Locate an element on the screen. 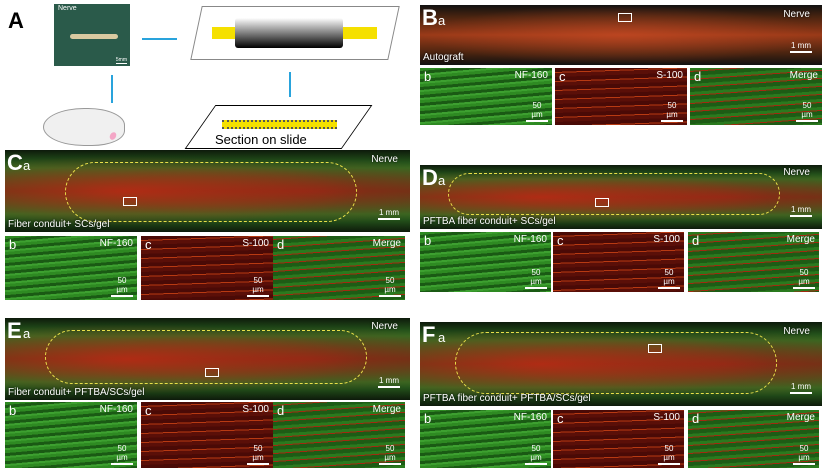  panel-letter: F is located at coordinates (429, 334).